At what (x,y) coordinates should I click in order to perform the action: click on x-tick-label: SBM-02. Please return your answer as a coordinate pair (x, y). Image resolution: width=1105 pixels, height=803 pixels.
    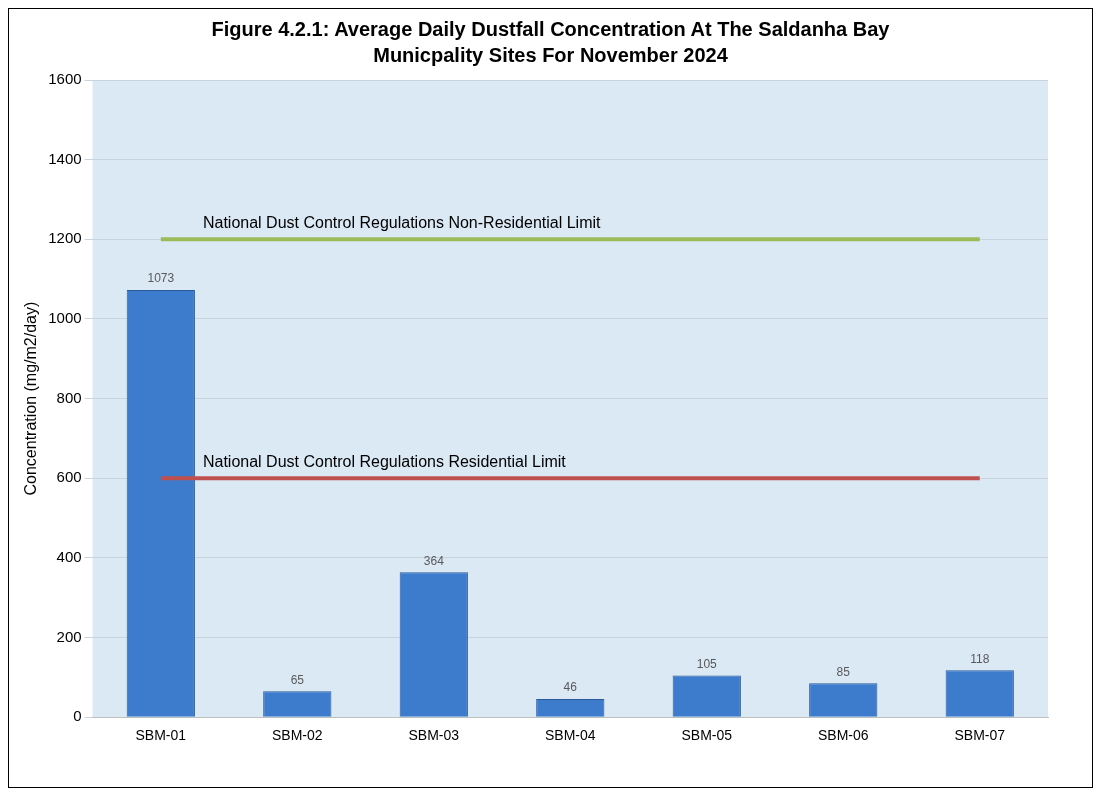
    Looking at the image, I should click on (297, 735).